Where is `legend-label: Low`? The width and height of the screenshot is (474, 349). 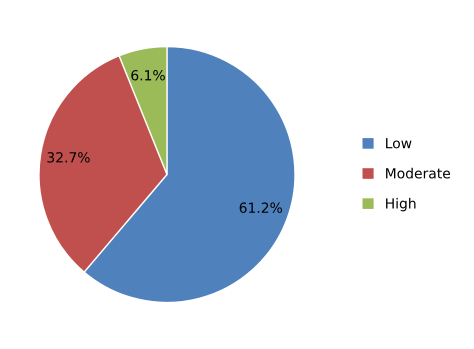 legend-label: Low is located at coordinates (399, 143).